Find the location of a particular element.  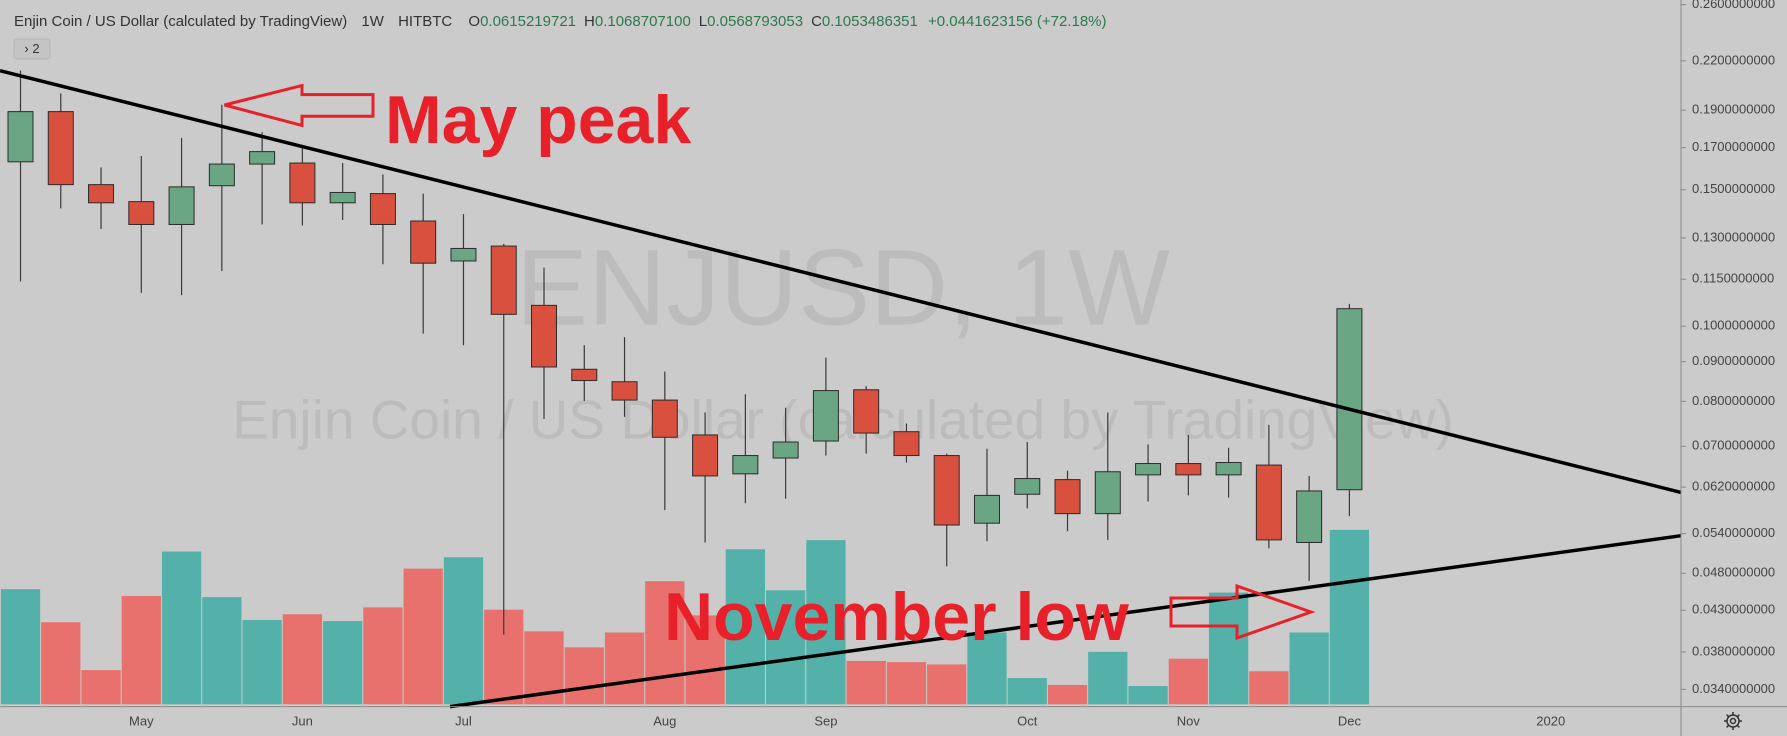

x-tick-label: Oct is located at coordinates (1027, 720).